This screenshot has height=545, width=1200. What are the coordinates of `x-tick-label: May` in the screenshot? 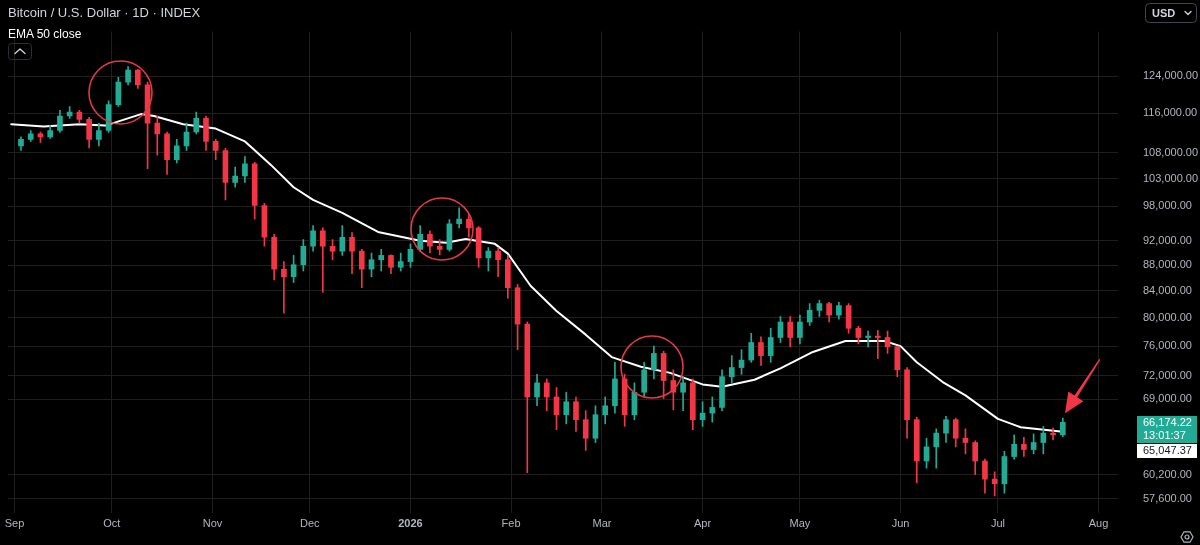 It's located at (800, 523).